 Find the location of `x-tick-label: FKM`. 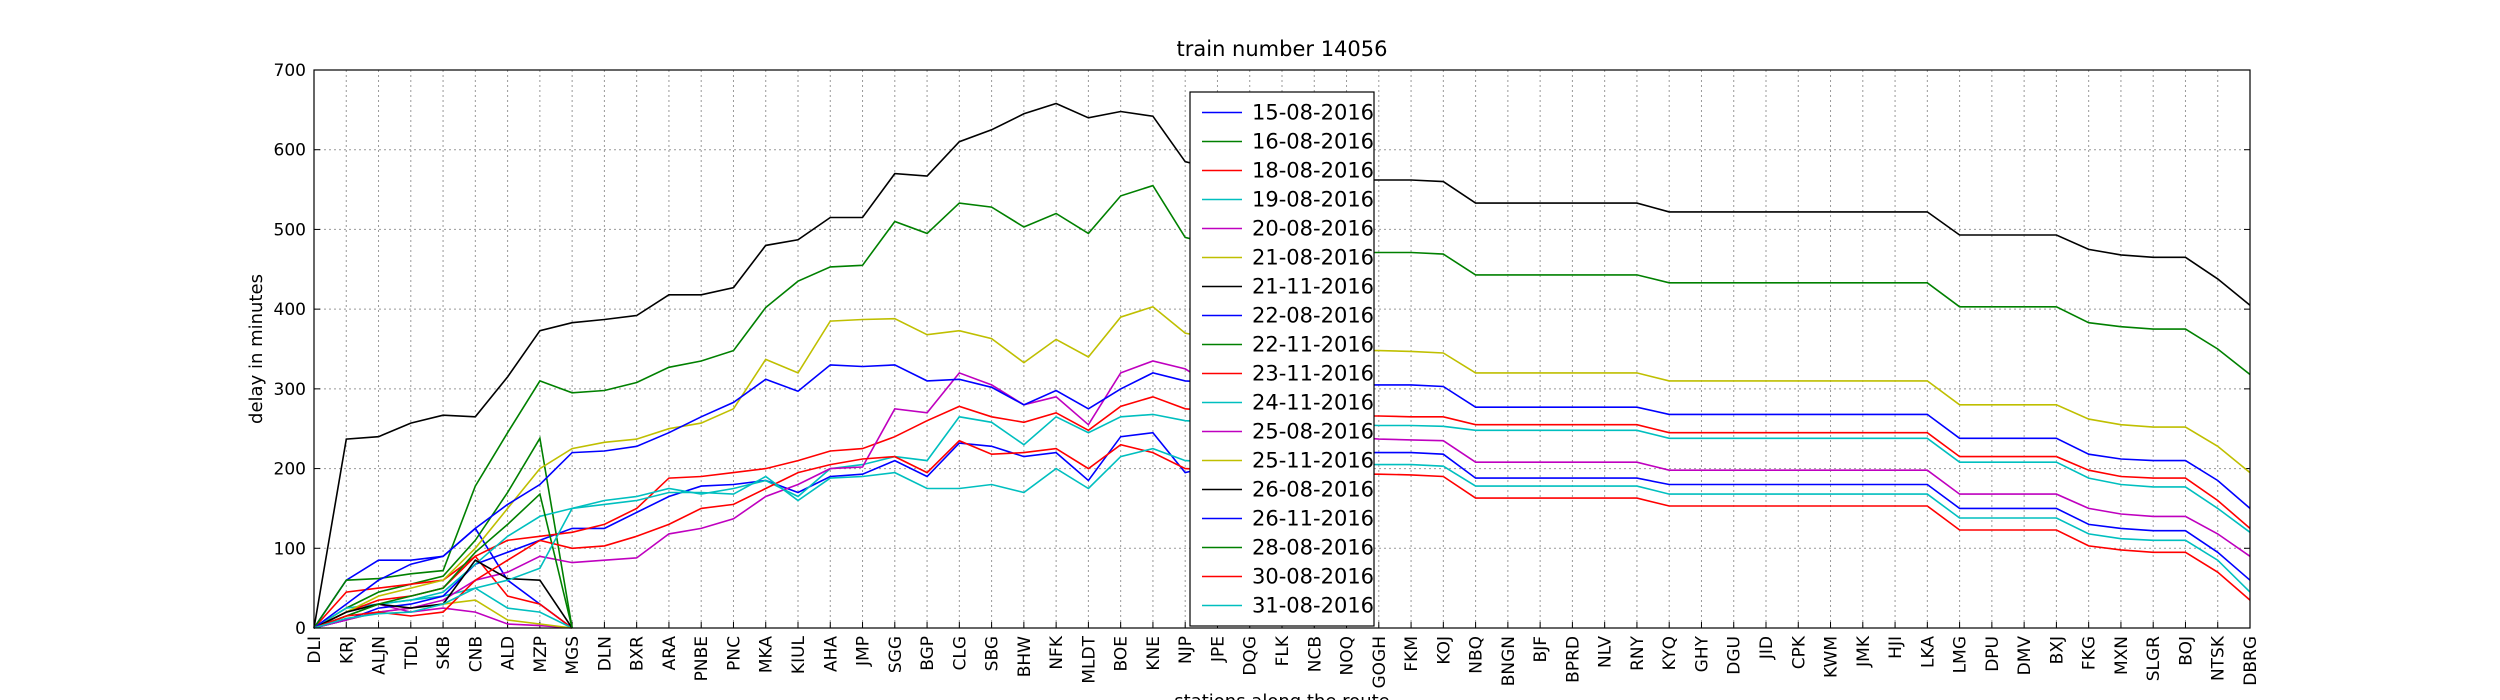

x-tick-label: FKM is located at coordinates (1412, 654).